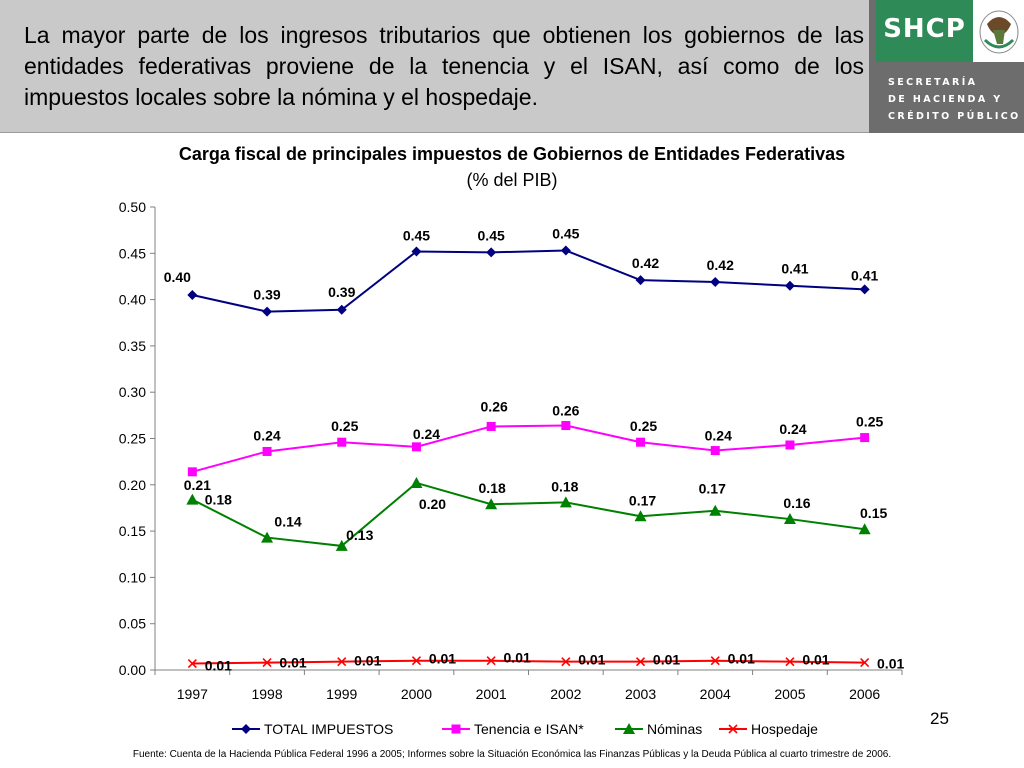 The width and height of the screenshot is (1024, 768). What do you see at coordinates (565, 694) in the screenshot?
I see `x-tick-label: 2002` at bounding box center [565, 694].